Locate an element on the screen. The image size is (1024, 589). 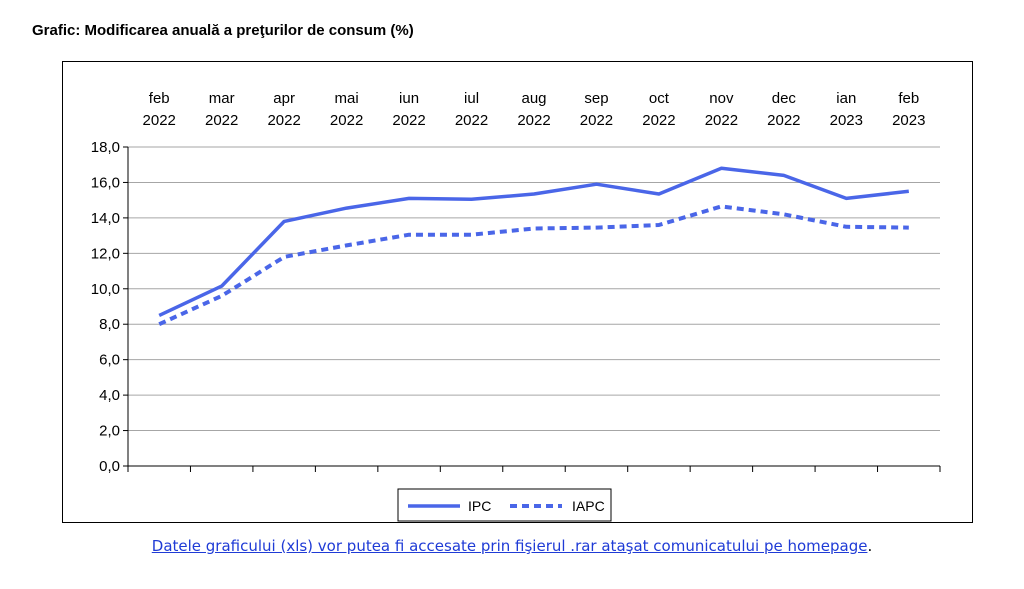
y-tick-label: 2,0 is located at coordinates (109, 431).